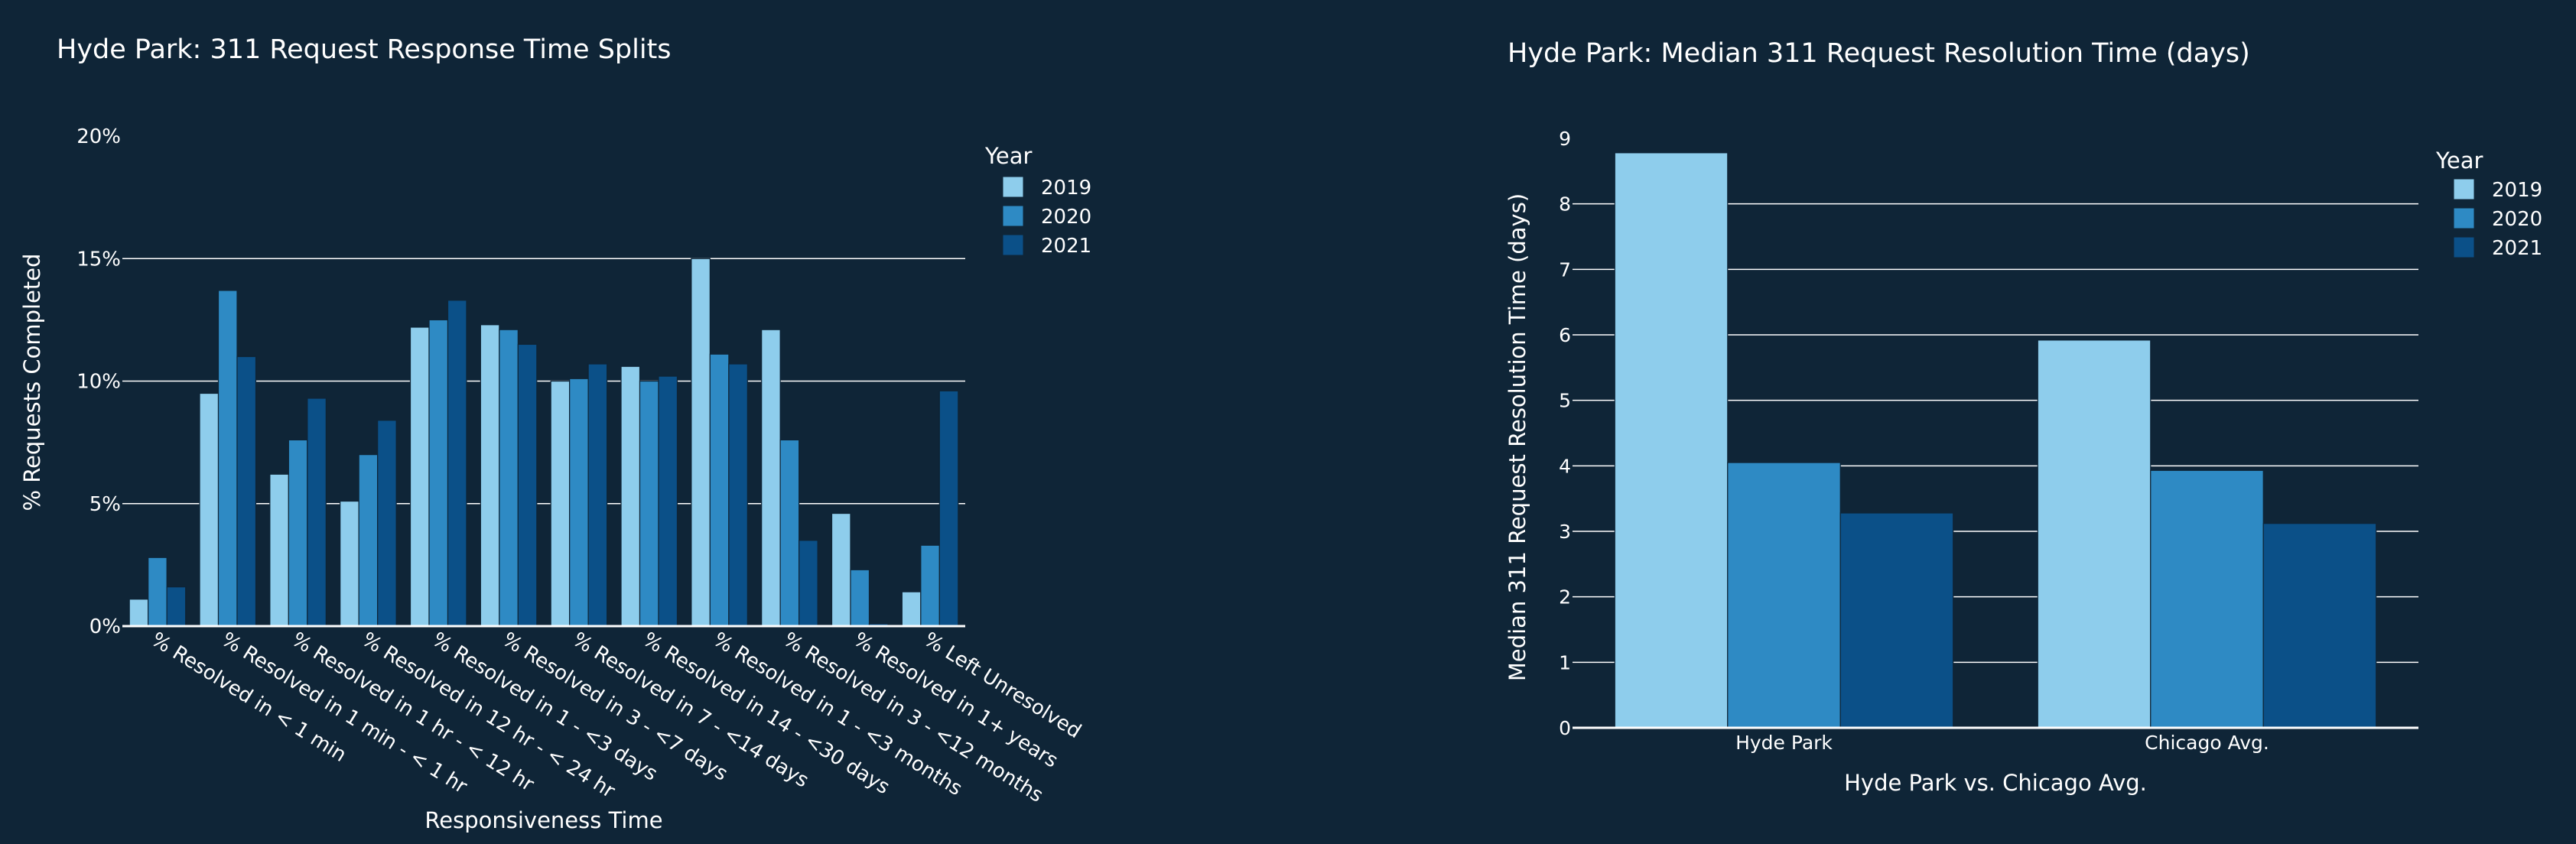  What do you see at coordinates (98, 259) in the screenshot?
I see `y-tick-label: 15%` at bounding box center [98, 259].